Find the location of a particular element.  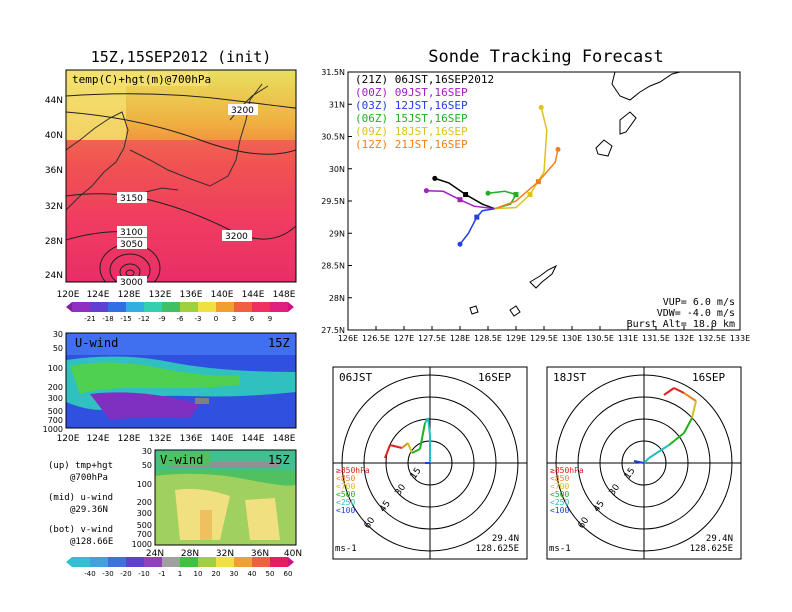

wind-colorbar-label: 10 is located at coordinates (198, 574).